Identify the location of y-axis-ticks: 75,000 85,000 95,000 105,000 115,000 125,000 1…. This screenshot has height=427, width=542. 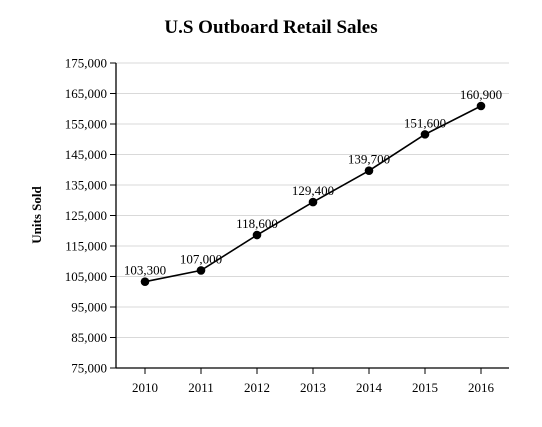
(90, 216).